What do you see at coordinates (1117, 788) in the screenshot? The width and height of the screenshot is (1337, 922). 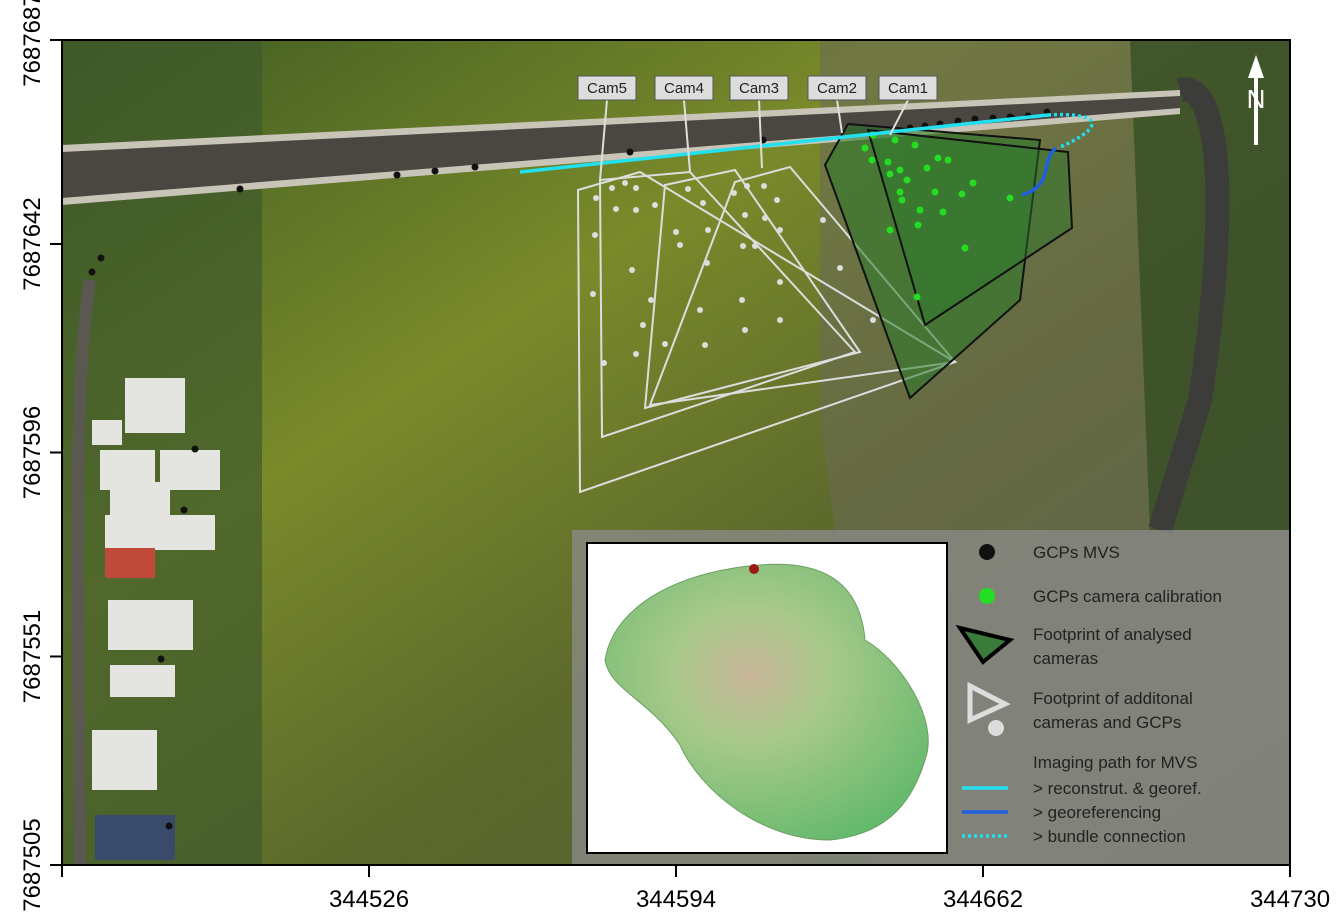 I see `legend-label: > reconstrut. & georef.` at bounding box center [1117, 788].